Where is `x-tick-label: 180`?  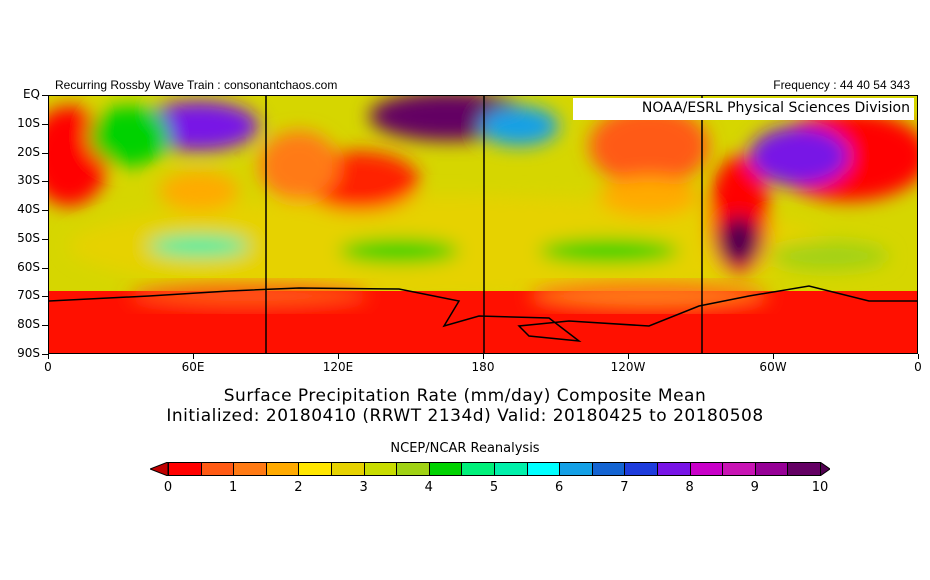
x-tick-label: 180 is located at coordinates (483, 367).